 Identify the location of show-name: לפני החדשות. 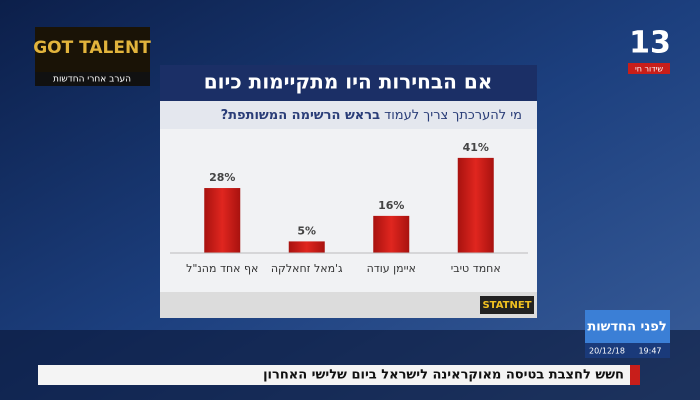
(626, 327).